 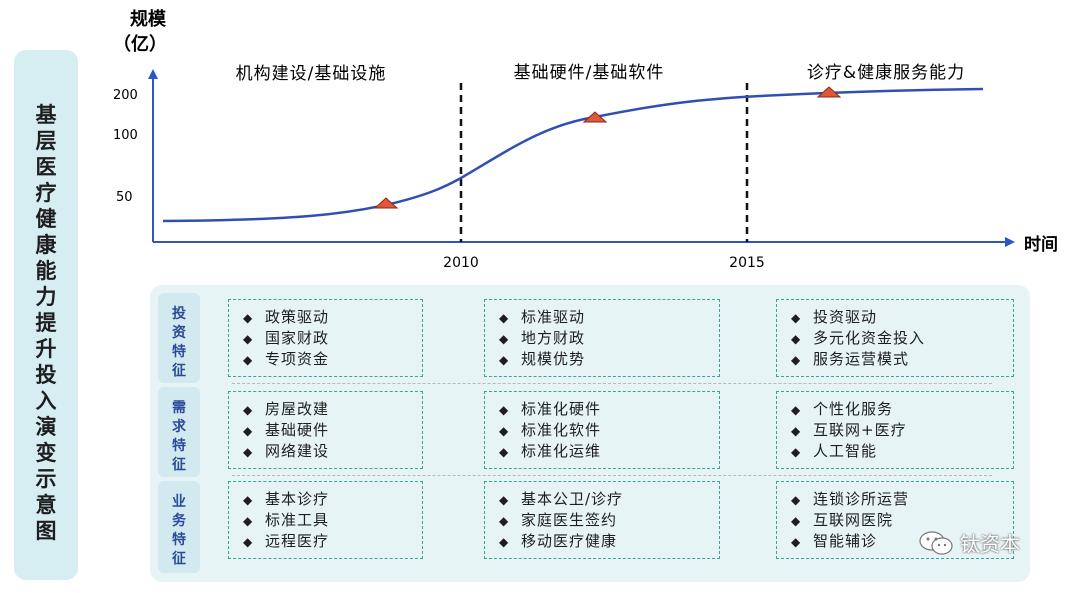 I want to click on category-char: 务, so click(x=179, y=521).